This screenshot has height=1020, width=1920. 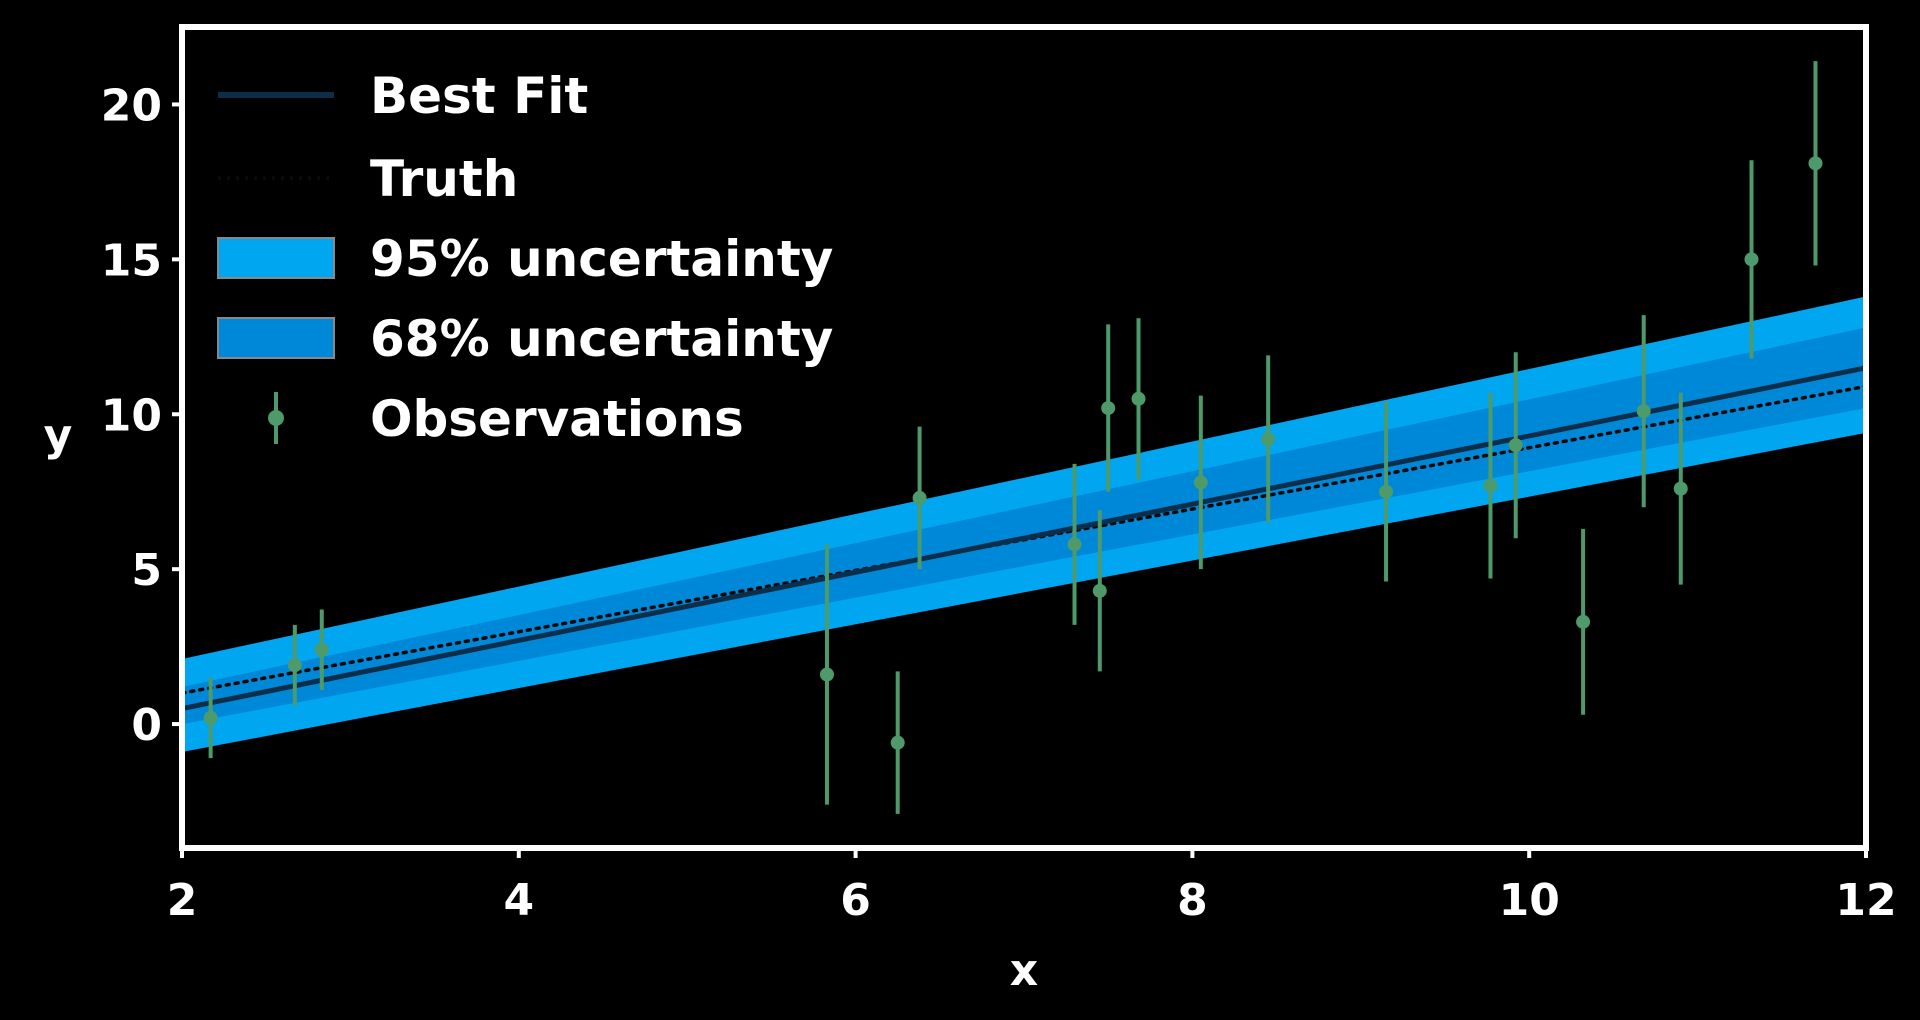 What do you see at coordinates (182, 900) in the screenshot?
I see `x-tick-label: 2` at bounding box center [182, 900].